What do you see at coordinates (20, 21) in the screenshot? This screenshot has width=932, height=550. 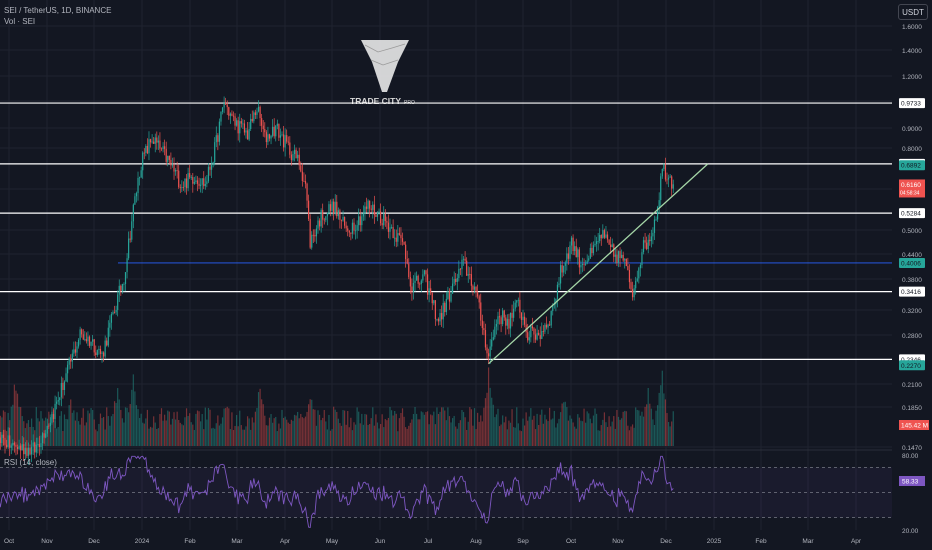 I see `volume-legend: Vol · SEI` at bounding box center [20, 21].